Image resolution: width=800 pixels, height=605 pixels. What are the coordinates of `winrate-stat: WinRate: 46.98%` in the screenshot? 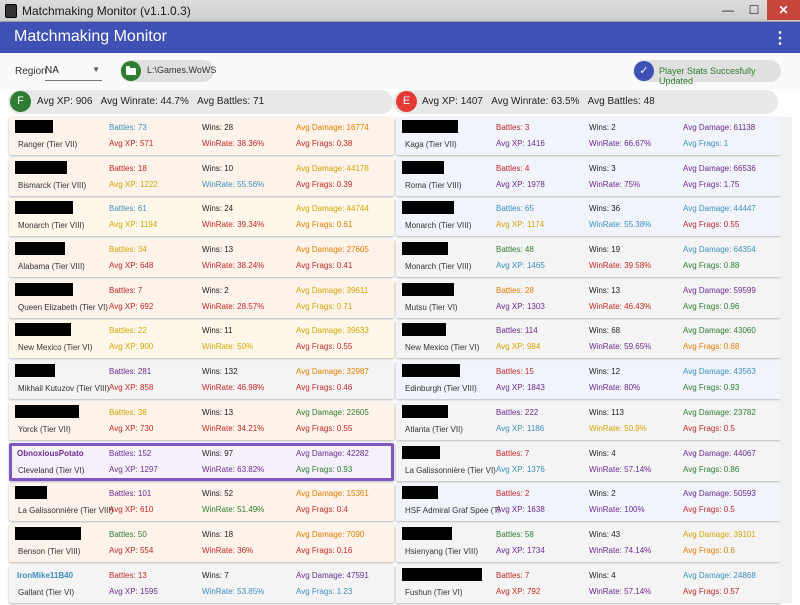 It's located at (233, 388).